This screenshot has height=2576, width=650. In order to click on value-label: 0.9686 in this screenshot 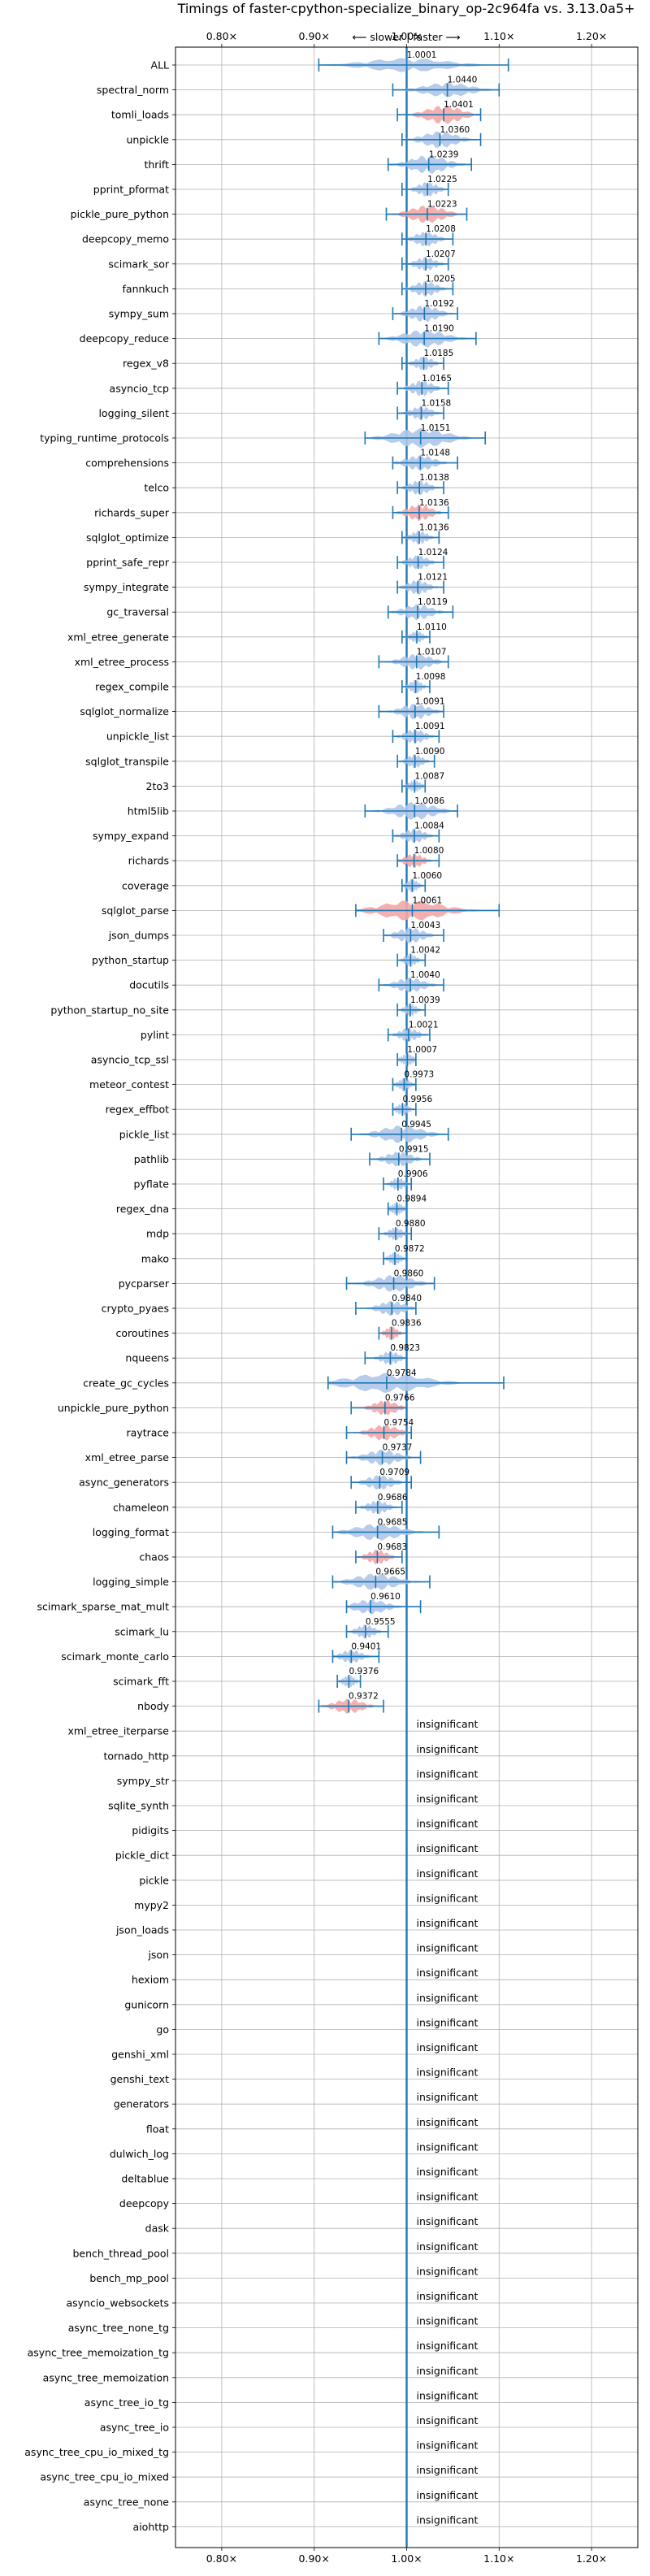, I will do `click(393, 1498)`.